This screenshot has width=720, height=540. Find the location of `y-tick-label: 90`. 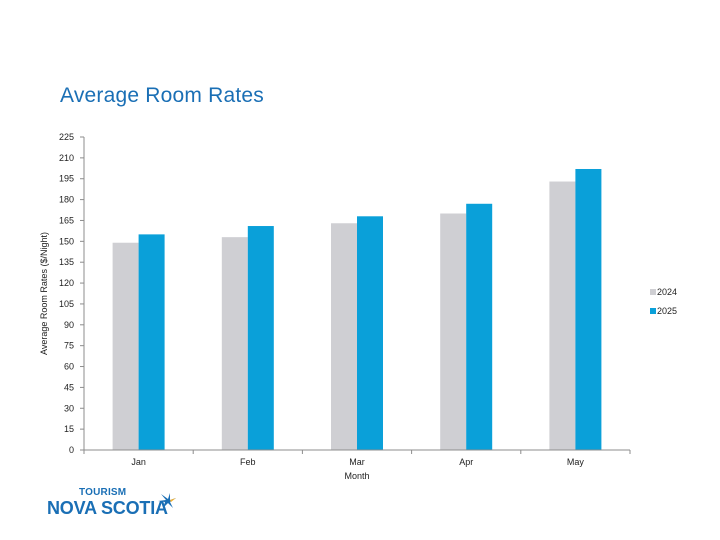

y-tick-label: 90 is located at coordinates (69, 325).